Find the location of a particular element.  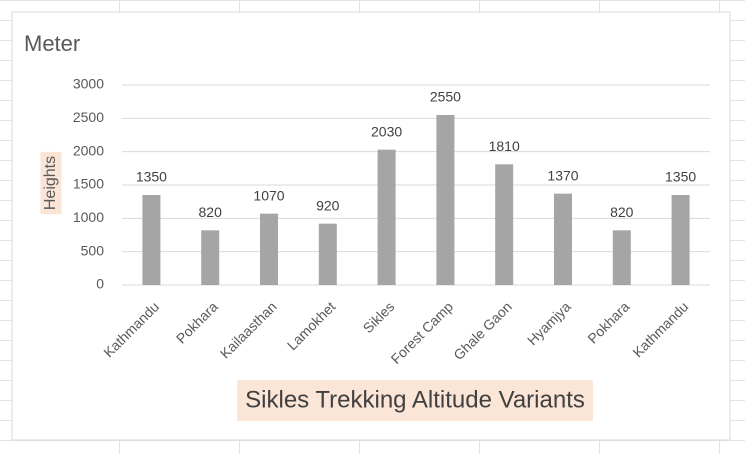

data-label: 1810 is located at coordinates (504, 146).